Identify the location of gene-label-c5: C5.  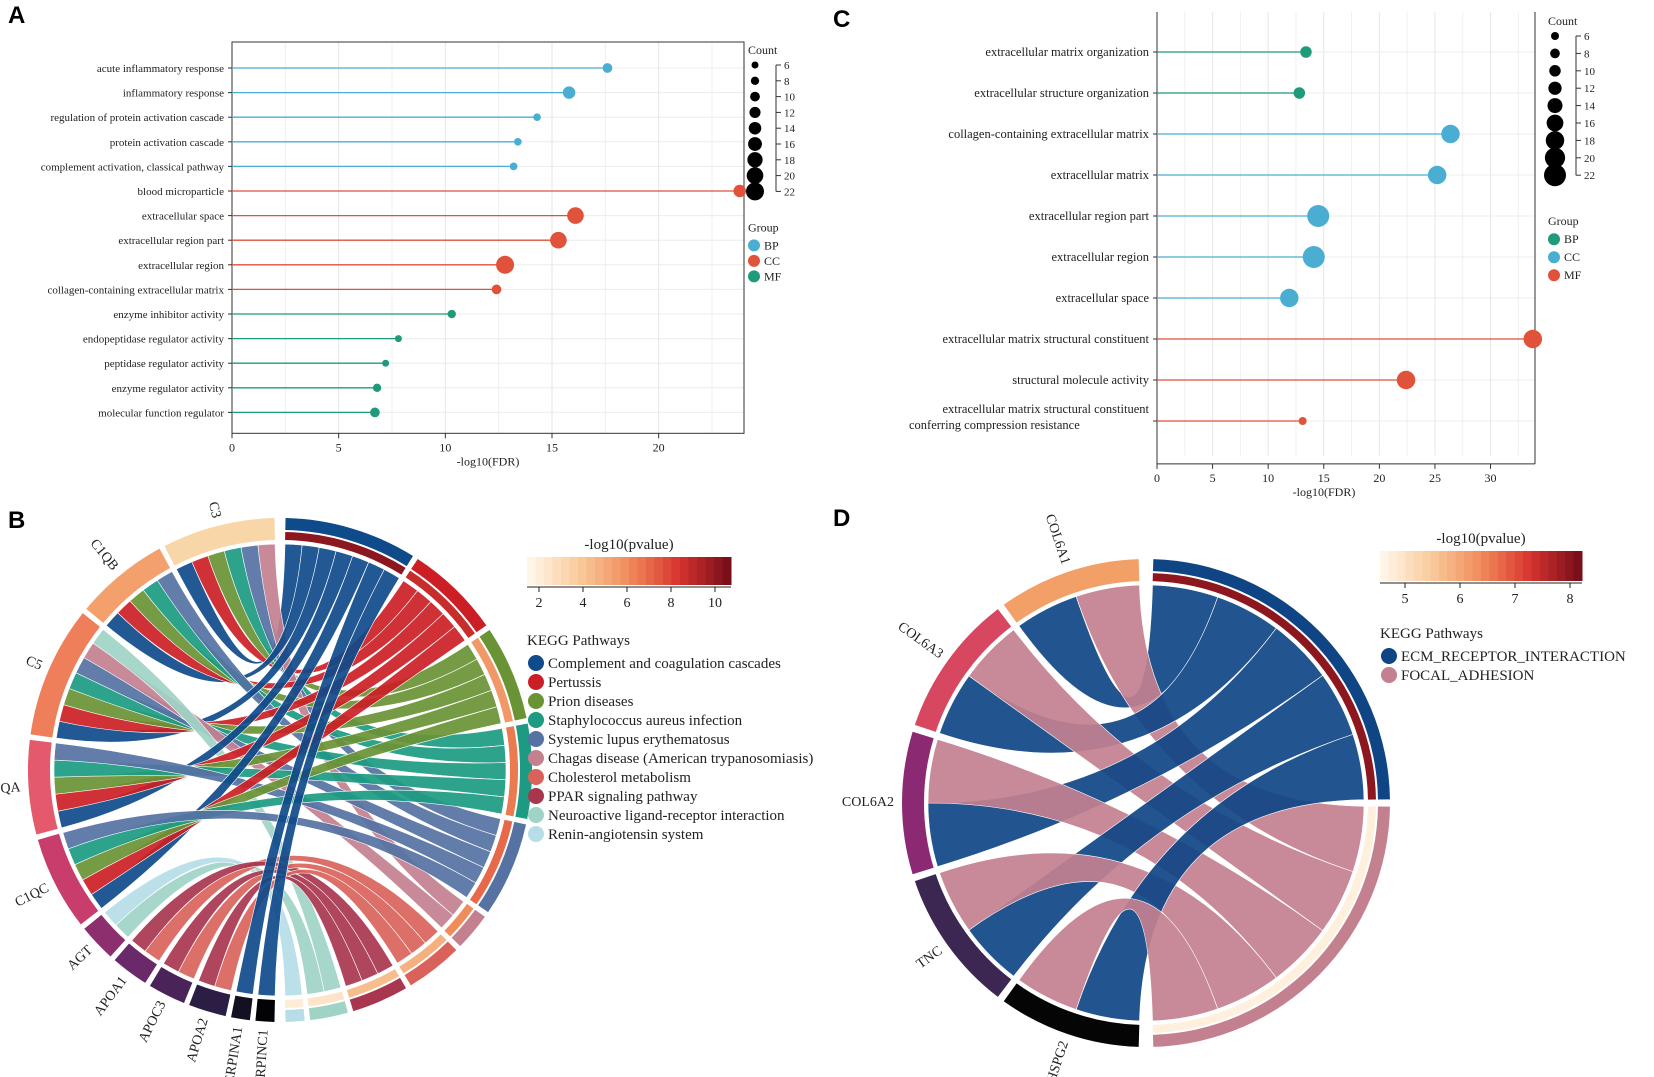
(33, 664).